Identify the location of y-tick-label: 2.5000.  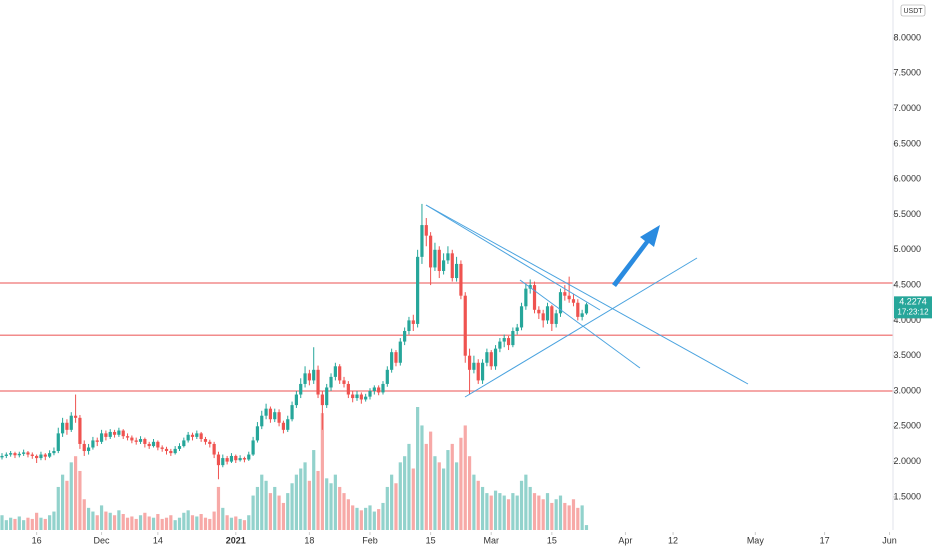
(907, 426).